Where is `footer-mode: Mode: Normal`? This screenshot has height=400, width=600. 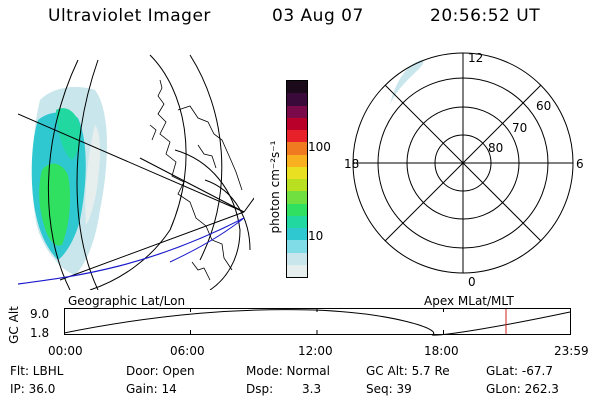 footer-mode: Mode: Normal is located at coordinates (288, 371).